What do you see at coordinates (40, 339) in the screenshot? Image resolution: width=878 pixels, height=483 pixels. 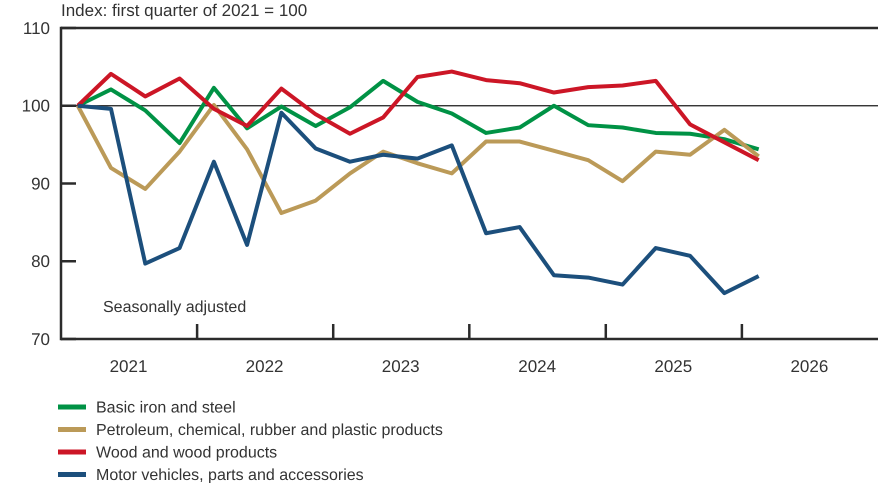 I see `y-tick-label: 70` at bounding box center [40, 339].